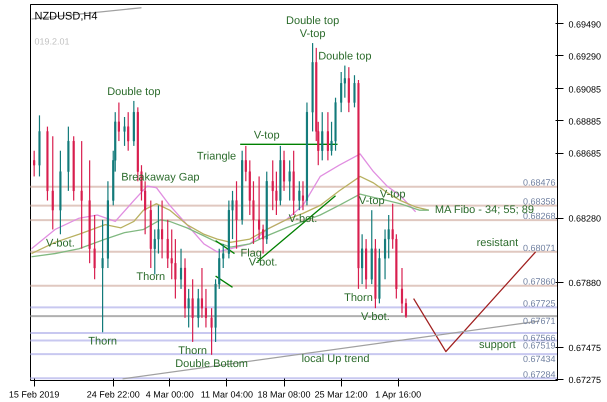 Image resolution: width=607 pixels, height=402 pixels. What do you see at coordinates (539, 303) in the screenshot?
I see `ref-line-label: 0.67725` at bounding box center [539, 303].